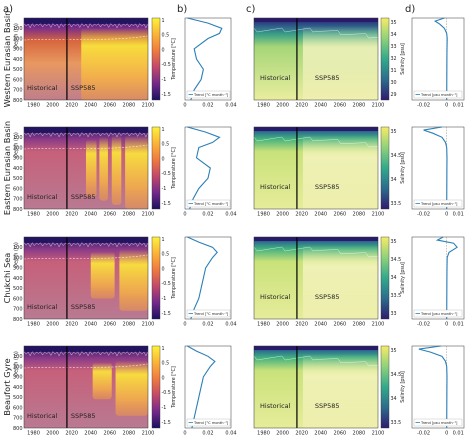 Image resolution: width=474 pixels, height=445 pixels. I want to click on isotherm-contour, so click(86, 38).